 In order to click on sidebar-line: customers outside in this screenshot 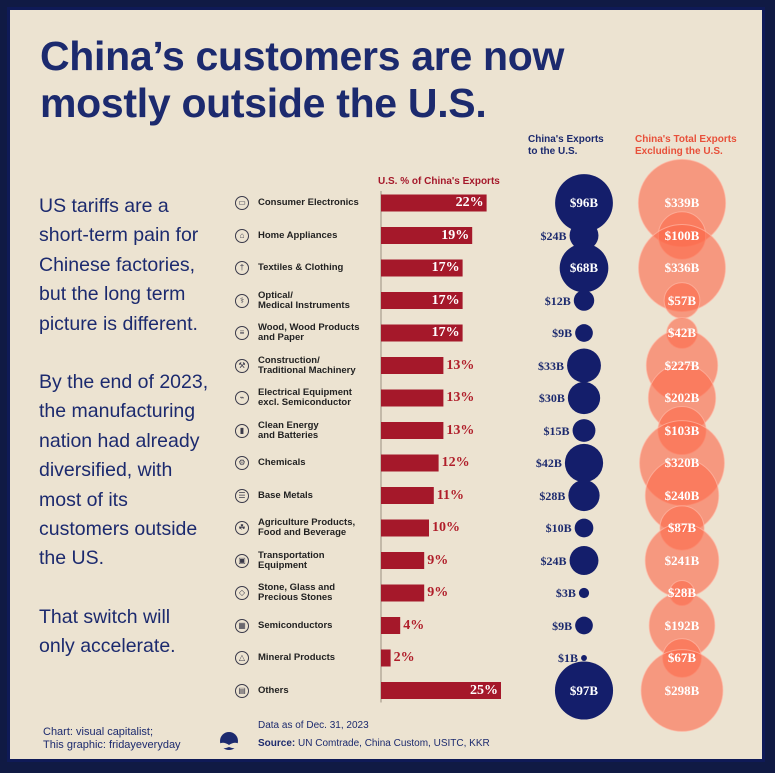, I will do `click(118, 529)`.